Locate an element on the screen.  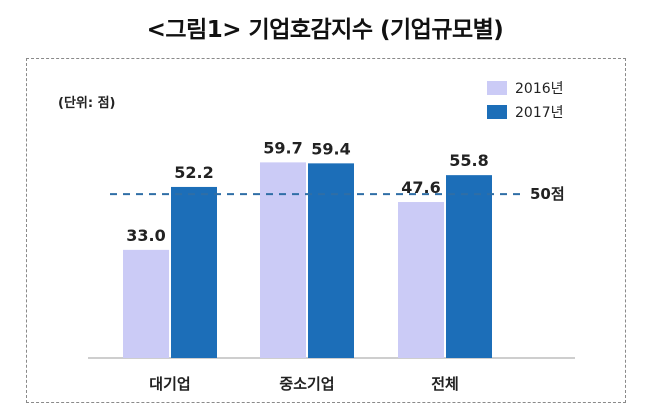
legend: 2016년 2017년 is located at coordinates (525, 100).